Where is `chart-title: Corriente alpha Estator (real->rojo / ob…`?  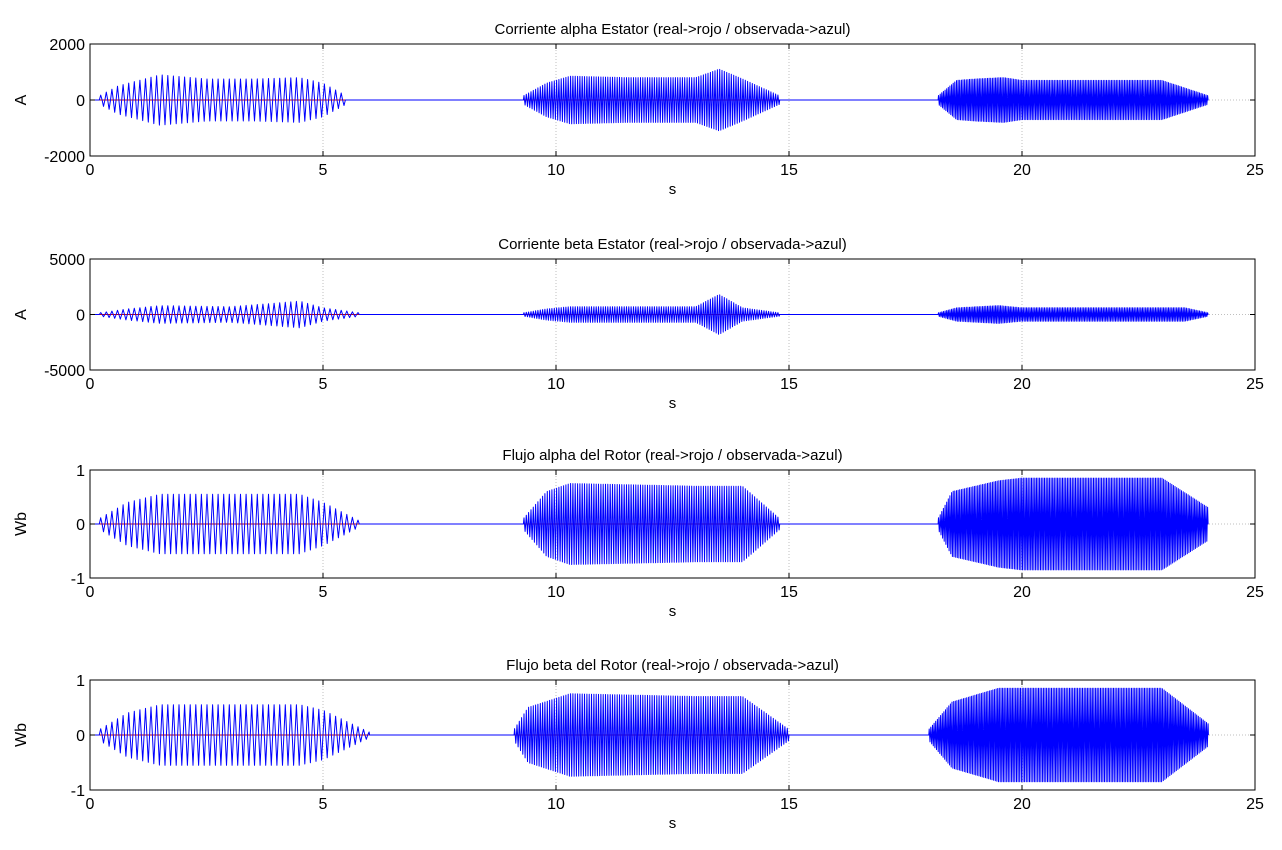
chart-title: Corriente alpha Estator (real->rojo / ob… is located at coordinates (672, 29).